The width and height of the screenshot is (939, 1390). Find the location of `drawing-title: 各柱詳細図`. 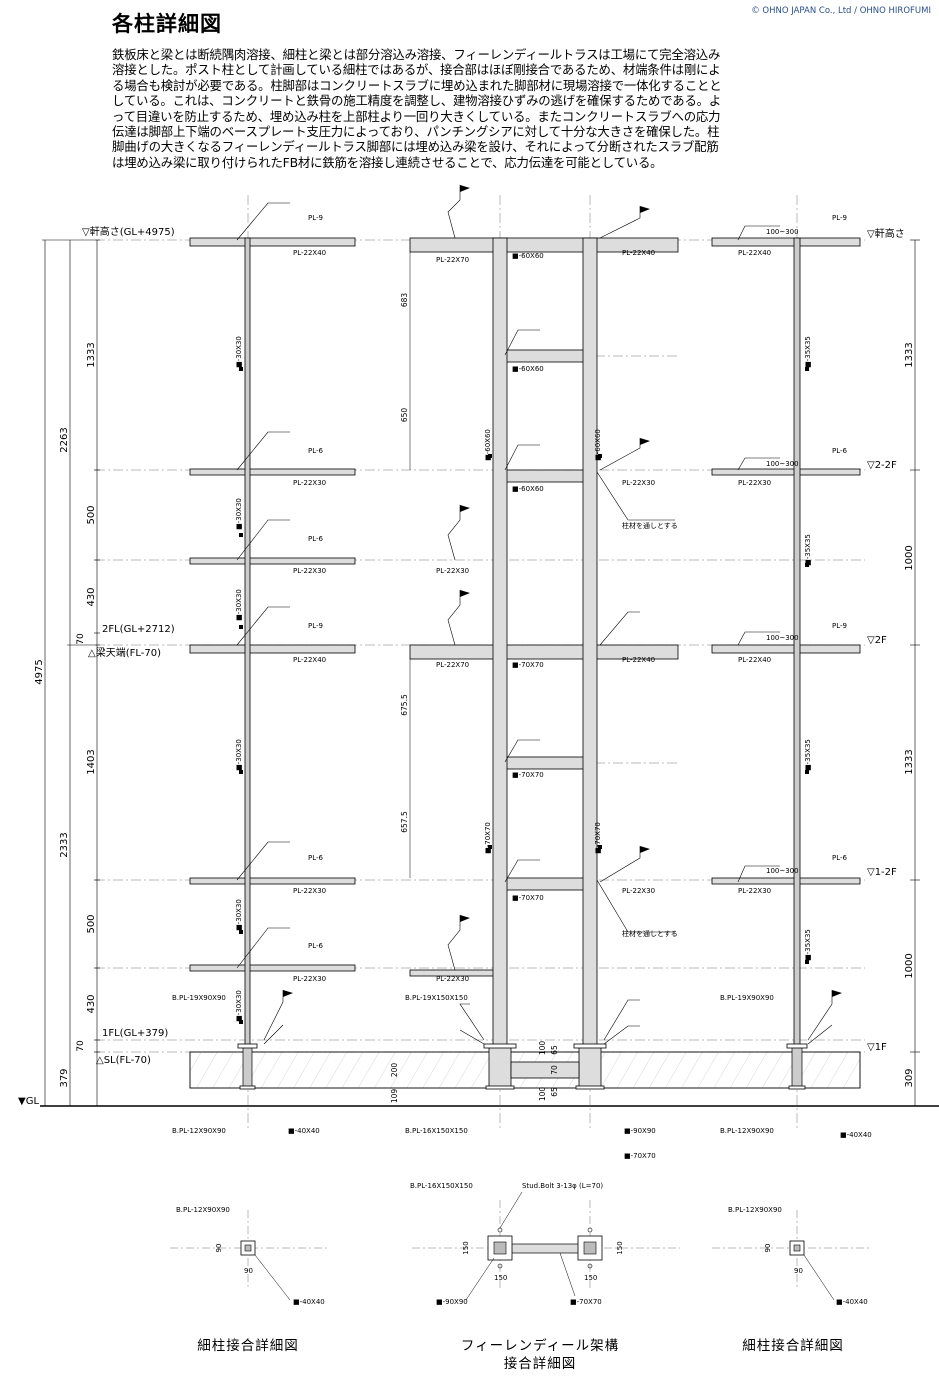

drawing-title: 各柱詳細図 is located at coordinates (167, 24).